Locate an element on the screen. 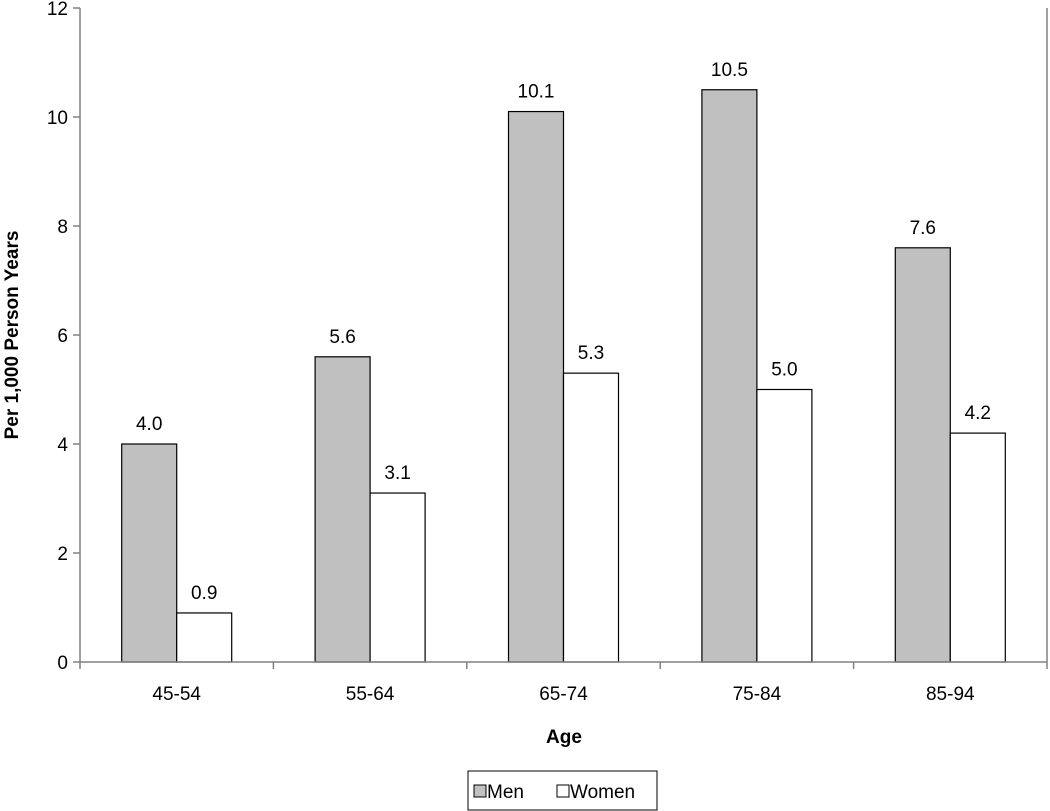  x-tick-label: 55-64 is located at coordinates (370, 694).